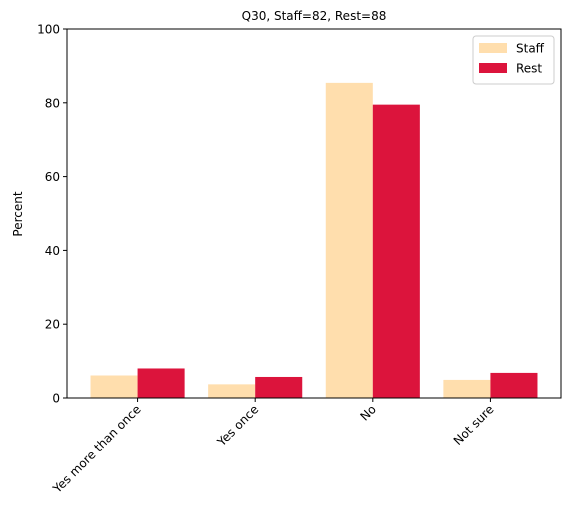 Image resolution: width=571 pixels, height=524 pixels. I want to click on legend-swatch-rest, so click(493, 68).